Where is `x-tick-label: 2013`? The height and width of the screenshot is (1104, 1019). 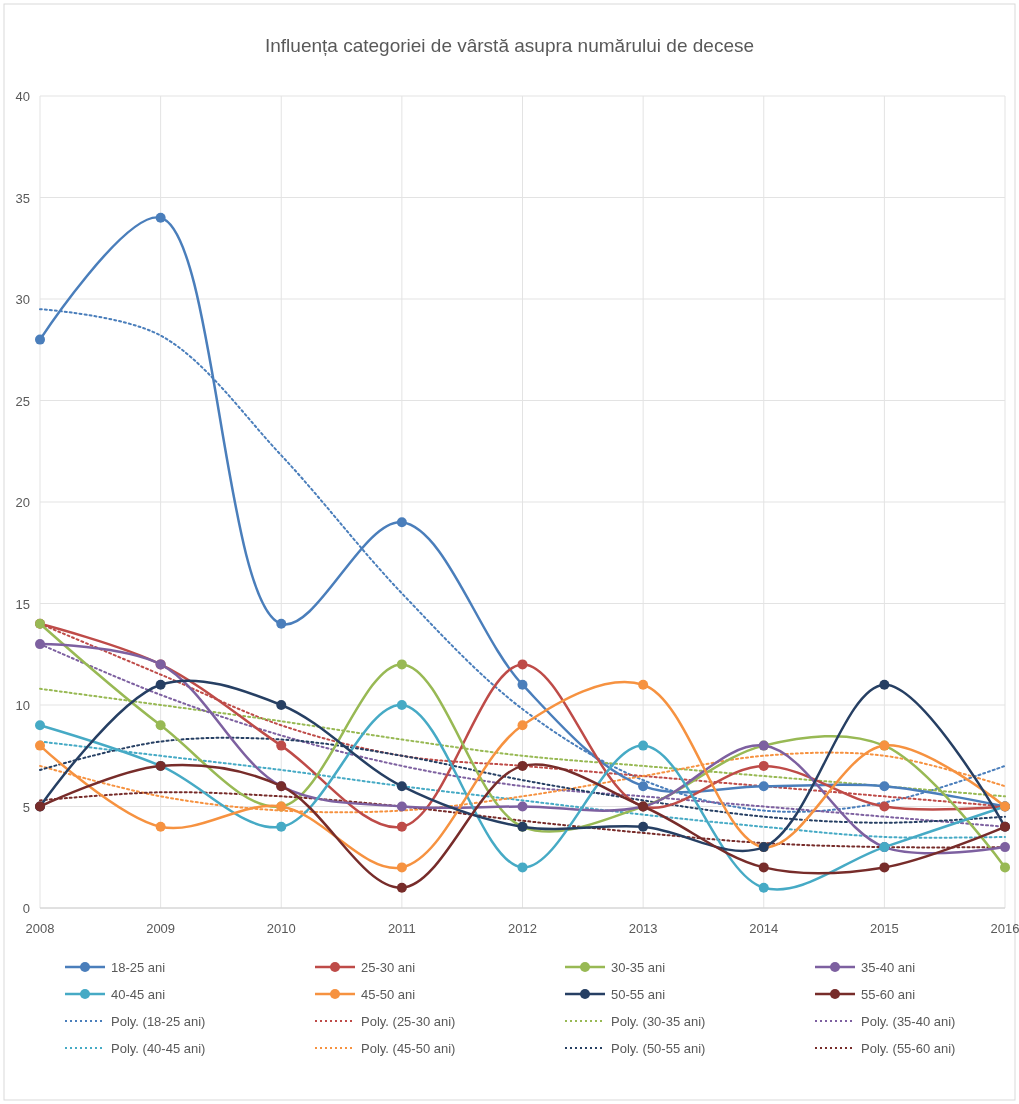
x-tick-label: 2013 is located at coordinates (643, 928).